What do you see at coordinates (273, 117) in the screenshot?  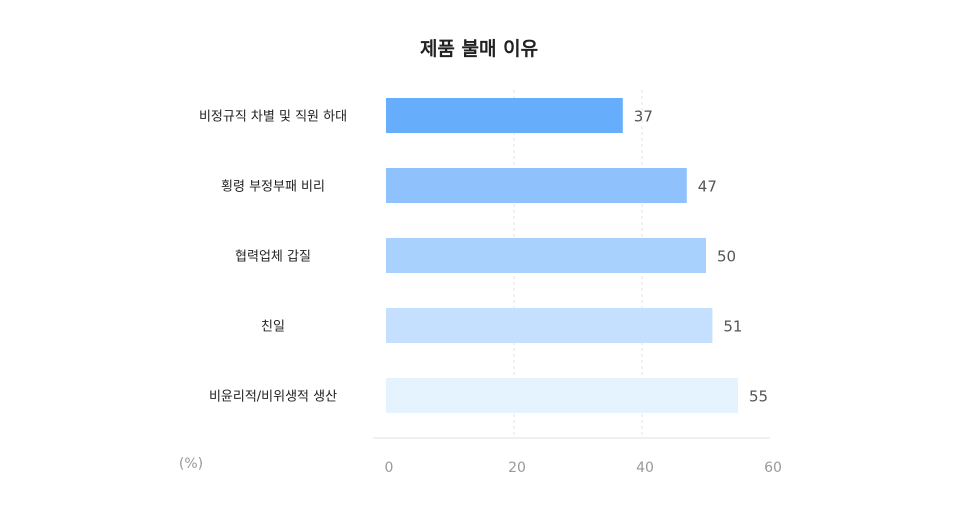 I see `category-label: 비정규직 차별 및 직원 하대` at bounding box center [273, 117].